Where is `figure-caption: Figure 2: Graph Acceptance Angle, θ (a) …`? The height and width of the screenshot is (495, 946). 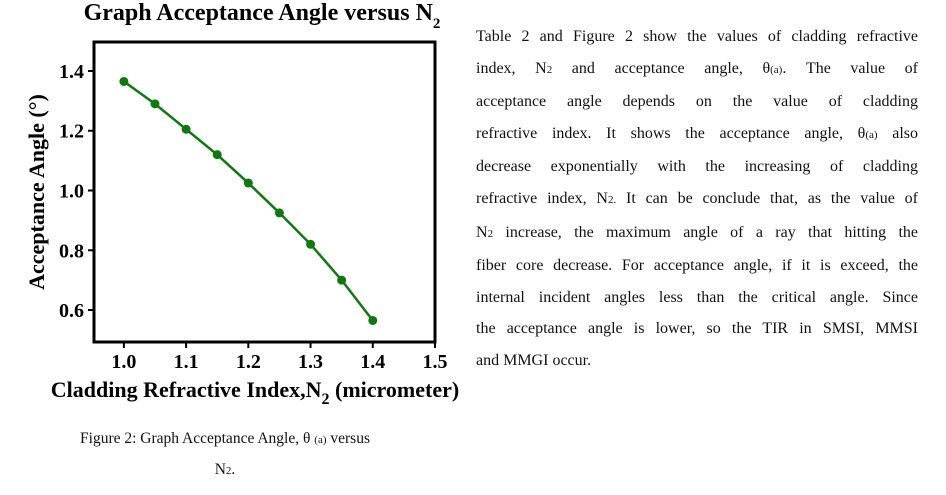
figure-caption: Figure 2: Graph Acceptance Angle, θ (a) … is located at coordinates (225, 455).